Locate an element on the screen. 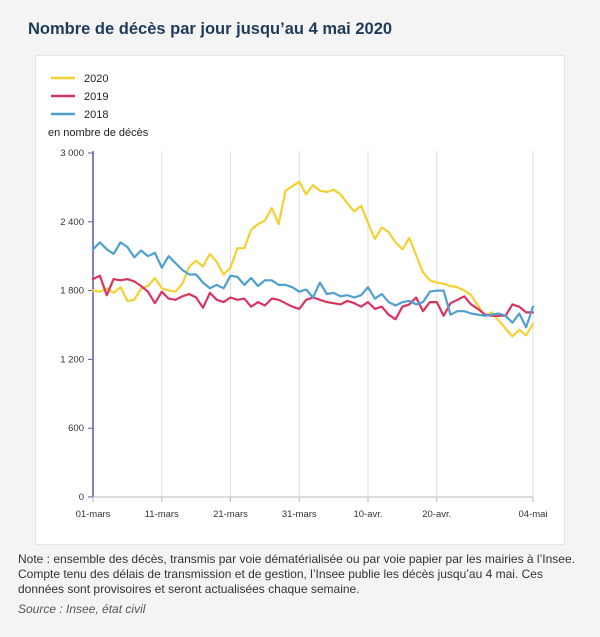 The width and height of the screenshot is (600, 637). y-tick-label: 1 800 is located at coordinates (72, 291).